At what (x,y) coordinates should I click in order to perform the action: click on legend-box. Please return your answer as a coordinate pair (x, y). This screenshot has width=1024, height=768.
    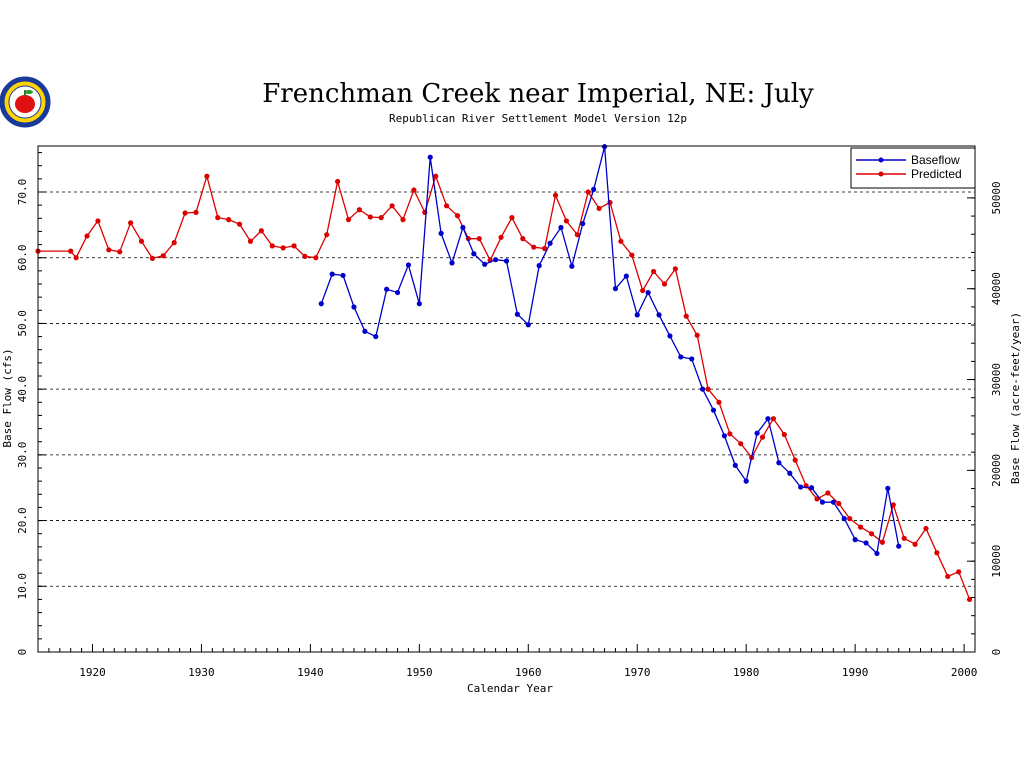
    Looking at the image, I should click on (913, 168).